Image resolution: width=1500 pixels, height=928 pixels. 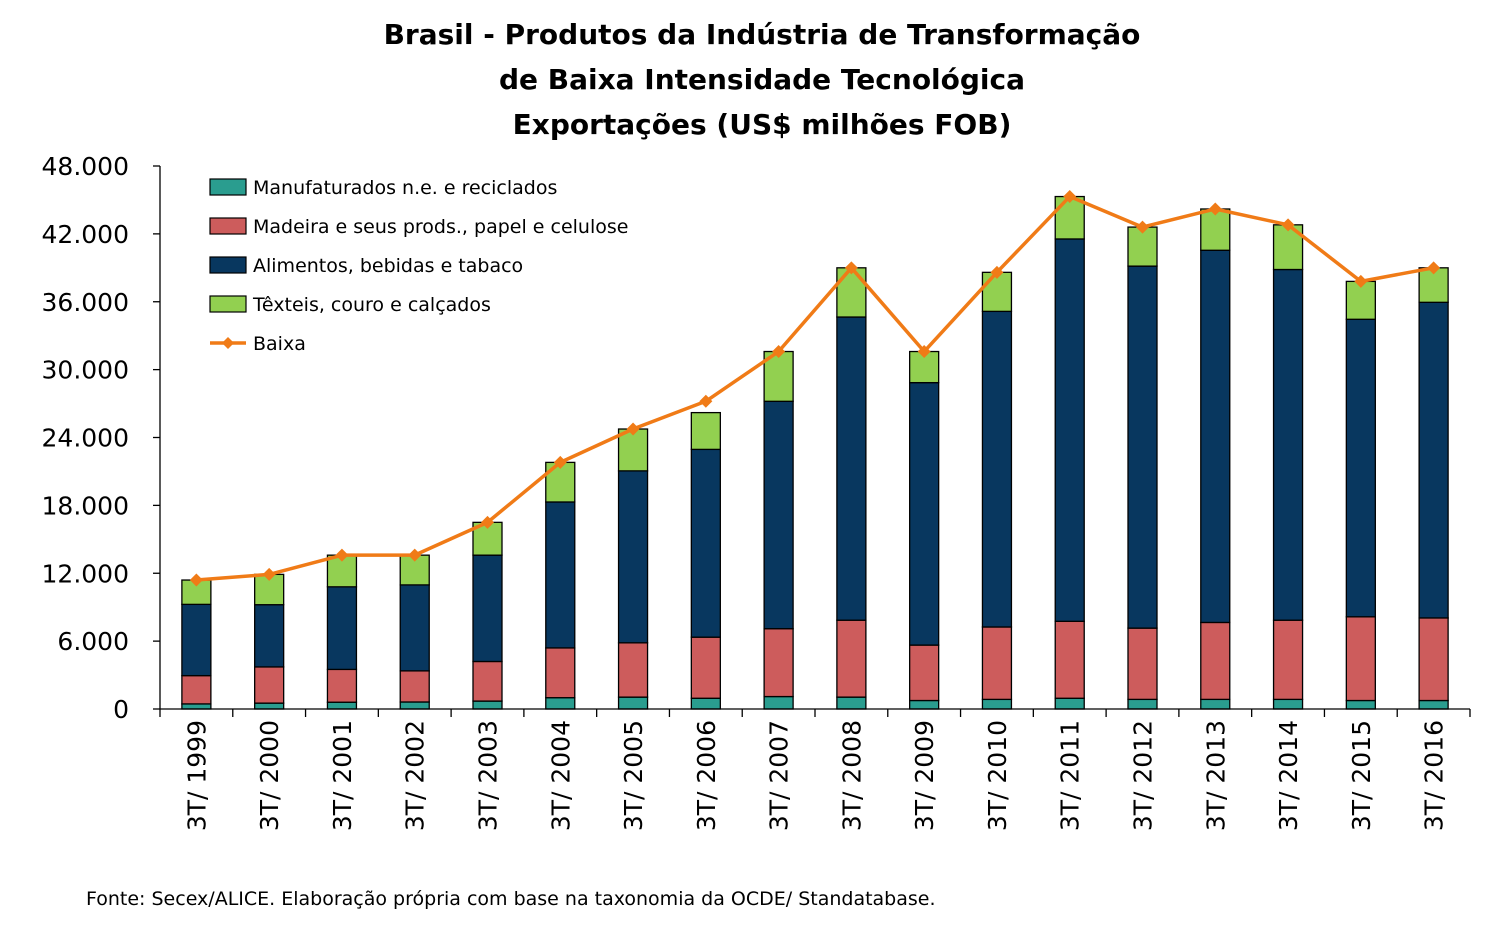 I want to click on x-tick-label: 3T/ 2007, so click(x=779, y=775).